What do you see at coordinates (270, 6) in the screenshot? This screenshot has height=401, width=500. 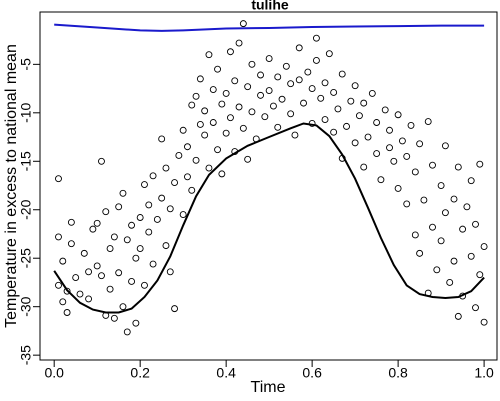 I see `chart-title: tulihe` at bounding box center [270, 6].